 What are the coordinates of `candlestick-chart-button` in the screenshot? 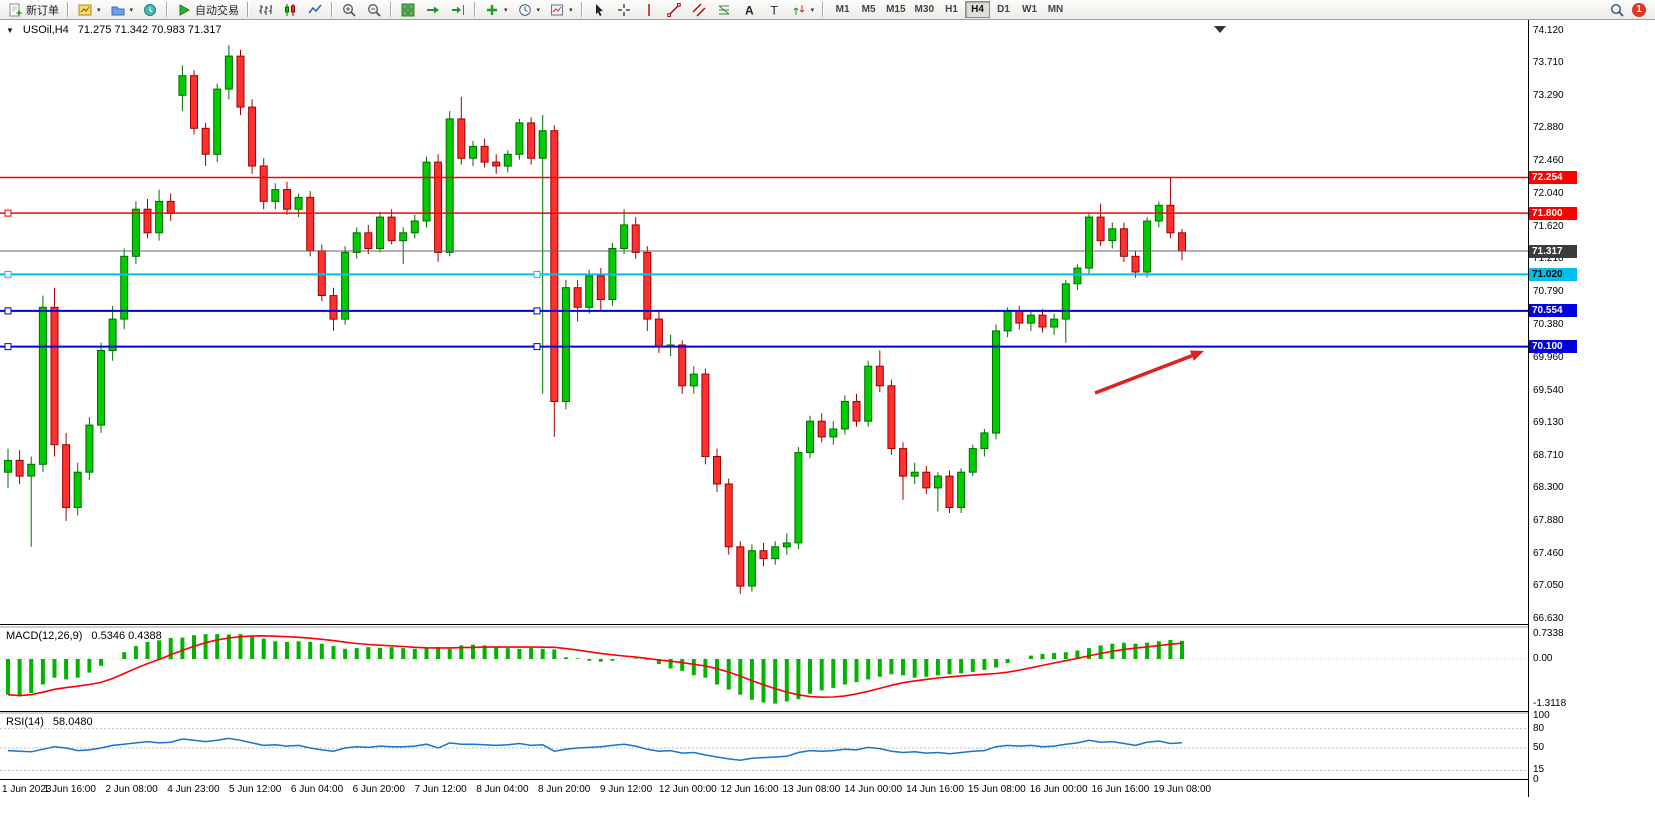 It's located at (290, 10).